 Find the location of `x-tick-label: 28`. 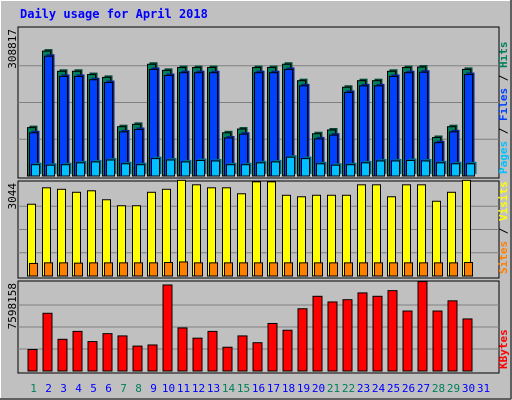

x-tick-label: 28 is located at coordinates (438, 388).